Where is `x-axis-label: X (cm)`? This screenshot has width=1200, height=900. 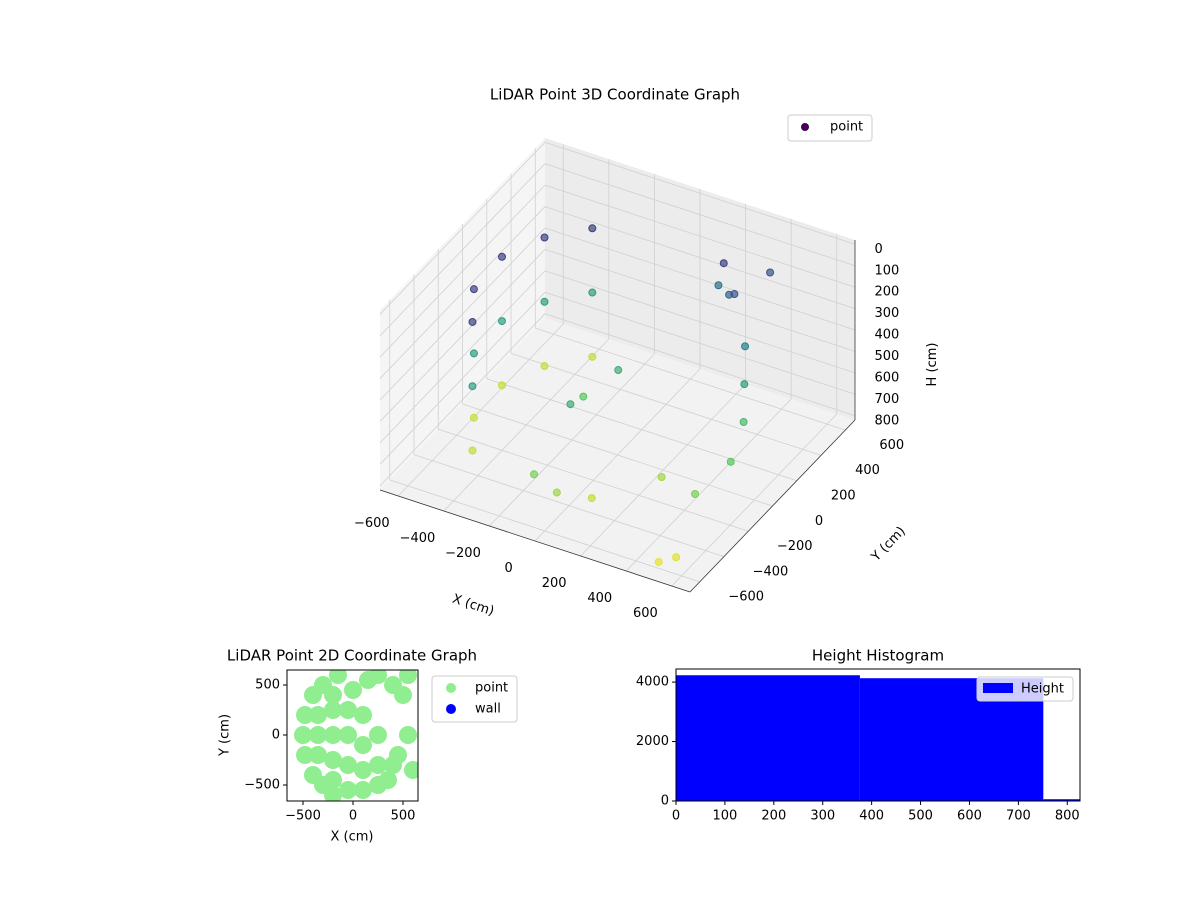 x-axis-label: X (cm) is located at coordinates (352, 837).